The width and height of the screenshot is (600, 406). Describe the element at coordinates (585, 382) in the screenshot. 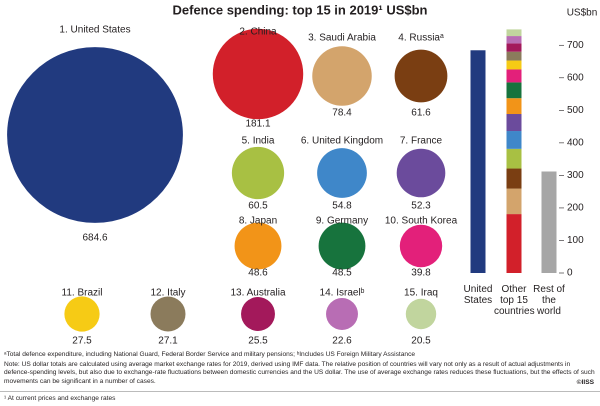

I see `copyright: ©IISS` at that location.